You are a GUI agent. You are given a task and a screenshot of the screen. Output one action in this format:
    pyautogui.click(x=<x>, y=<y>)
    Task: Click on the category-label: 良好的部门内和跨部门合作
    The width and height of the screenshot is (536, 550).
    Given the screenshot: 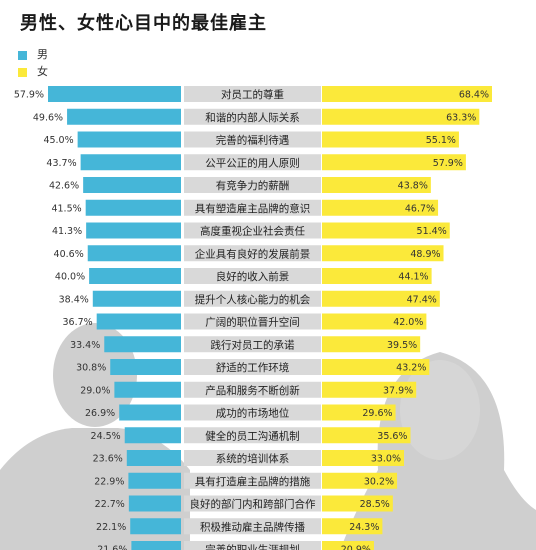 What is the action you would take?
    pyautogui.click(x=253, y=504)
    